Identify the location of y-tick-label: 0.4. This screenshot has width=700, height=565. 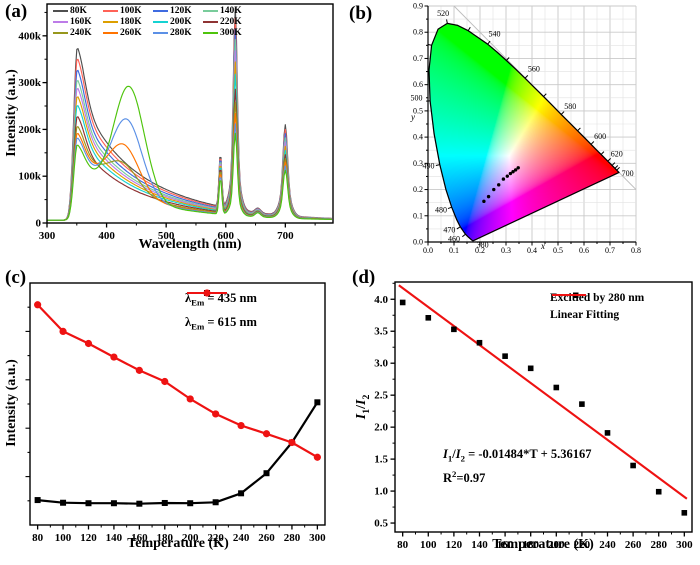
(418, 137).